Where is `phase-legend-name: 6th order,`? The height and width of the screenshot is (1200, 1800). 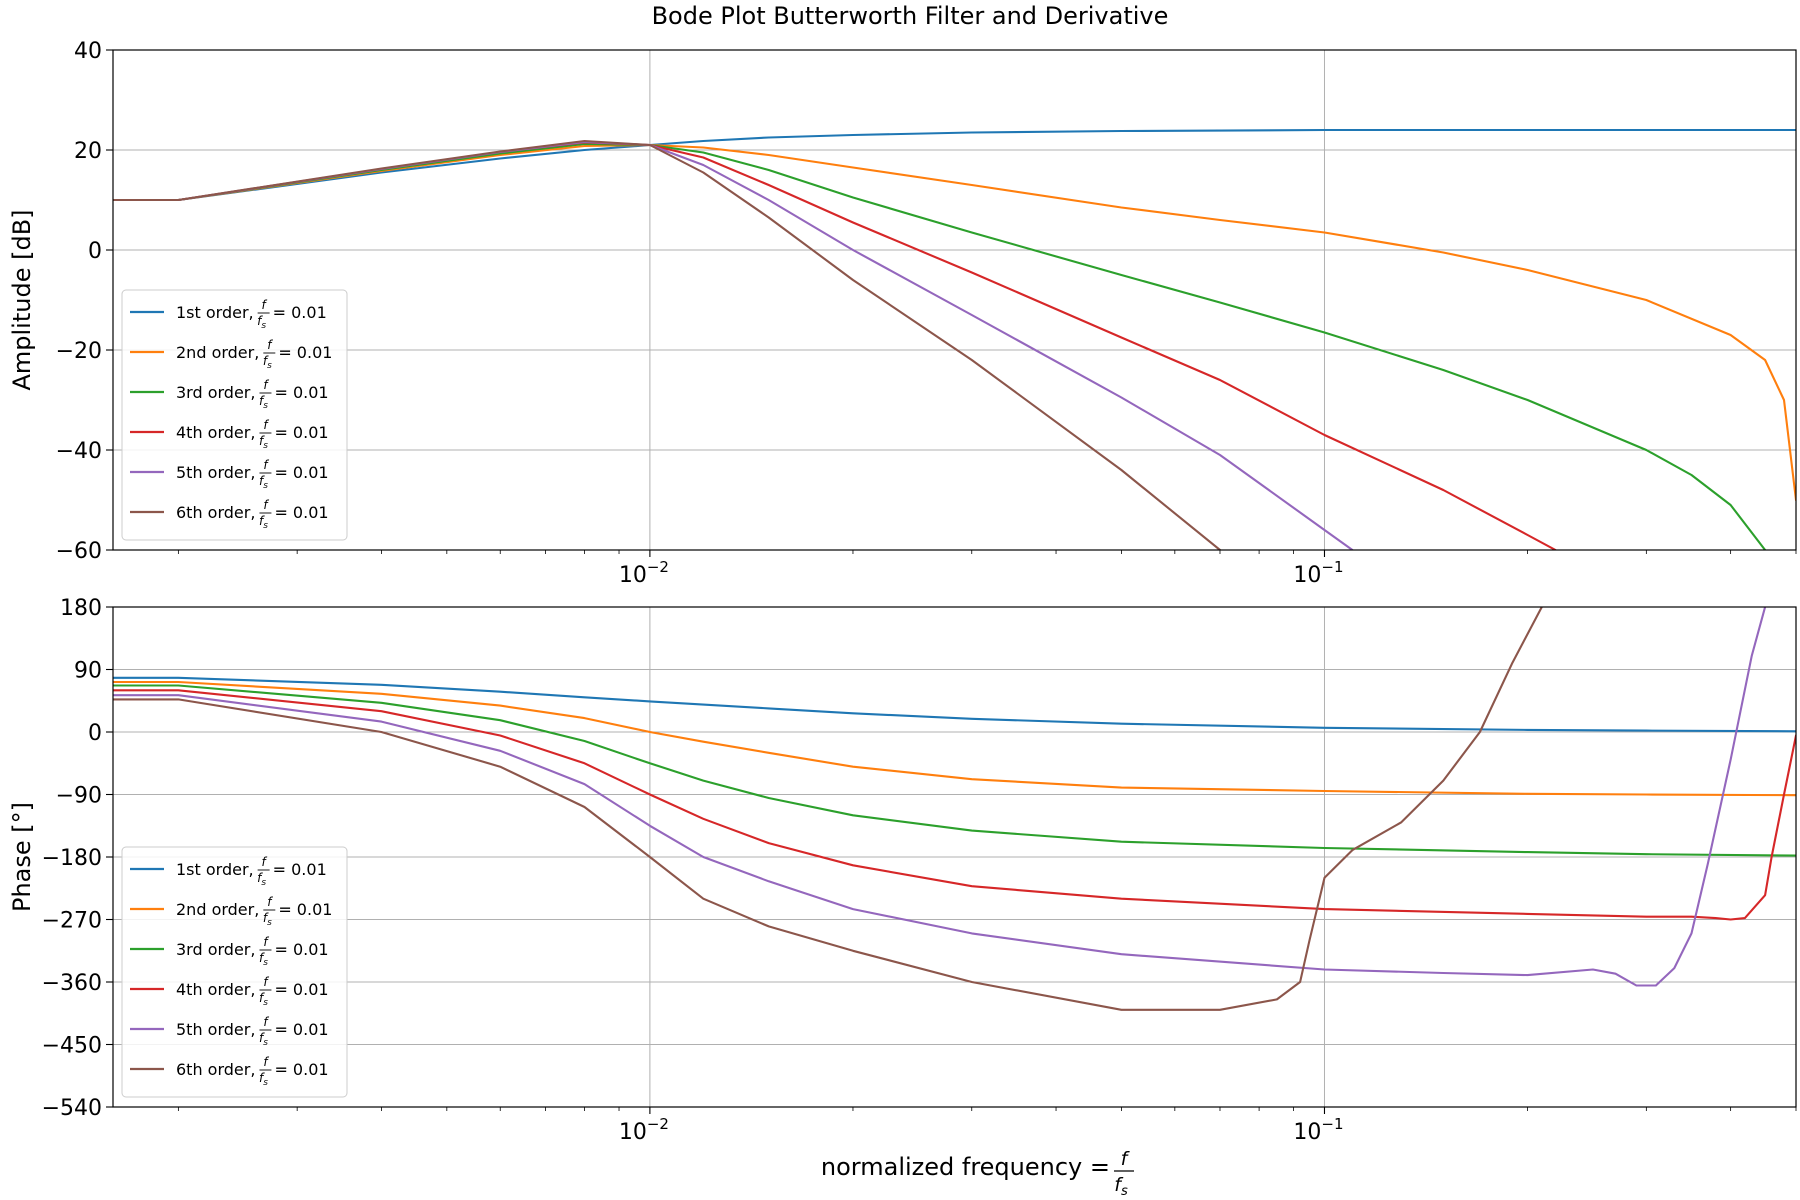
phase-legend-name: 6th order, is located at coordinates (215, 1069).